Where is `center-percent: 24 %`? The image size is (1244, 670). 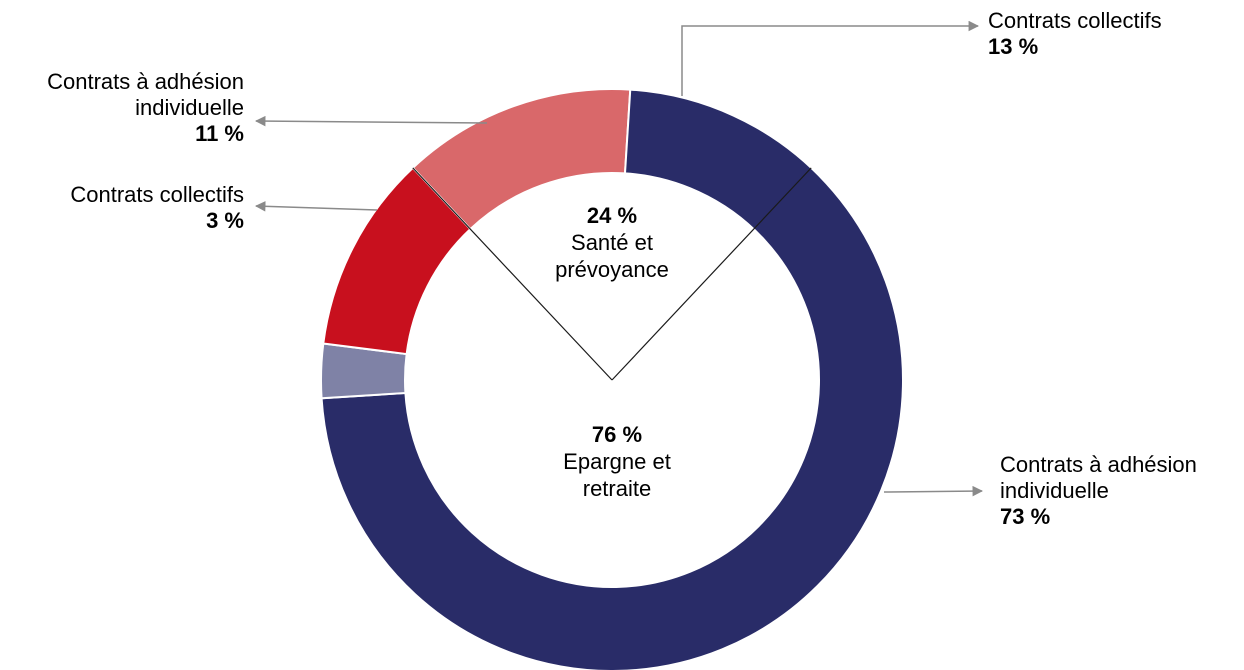 center-percent: 24 % is located at coordinates (612, 215).